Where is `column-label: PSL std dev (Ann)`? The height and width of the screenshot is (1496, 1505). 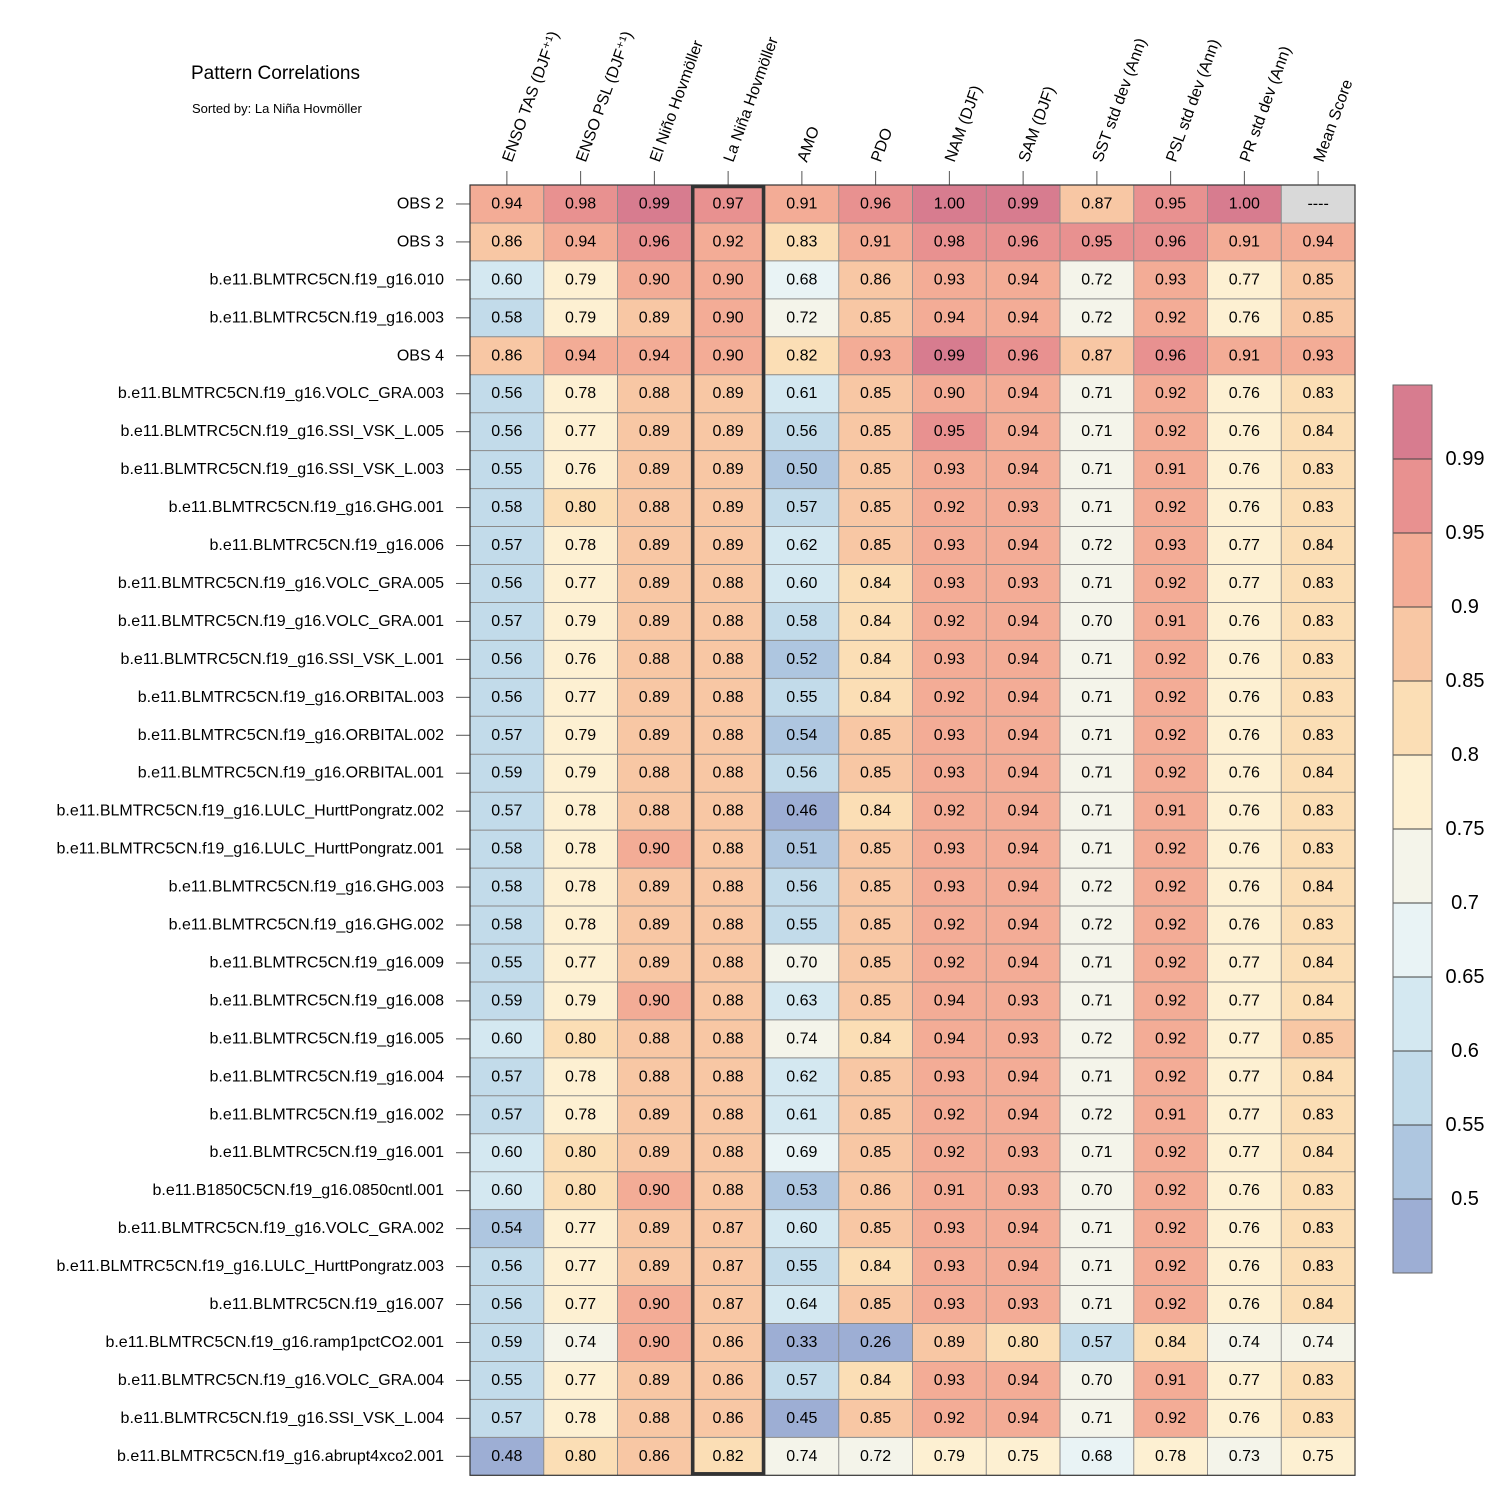 column-label: PSL std dev (Ann) is located at coordinates (1193, 100).